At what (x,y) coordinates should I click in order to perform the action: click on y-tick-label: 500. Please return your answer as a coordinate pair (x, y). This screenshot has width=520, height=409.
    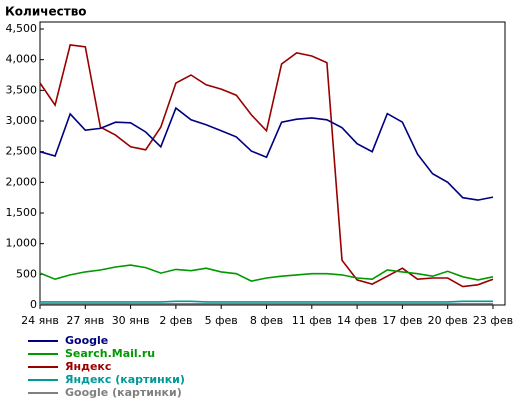
    Looking at the image, I should click on (26, 273).